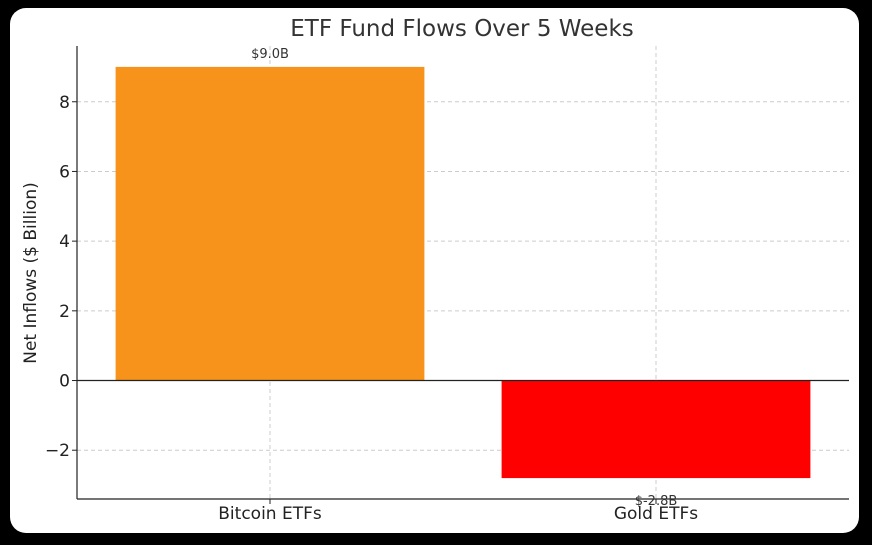 This screenshot has width=872, height=545. What do you see at coordinates (64, 382) in the screenshot?
I see `y-tick-label: 0` at bounding box center [64, 382].